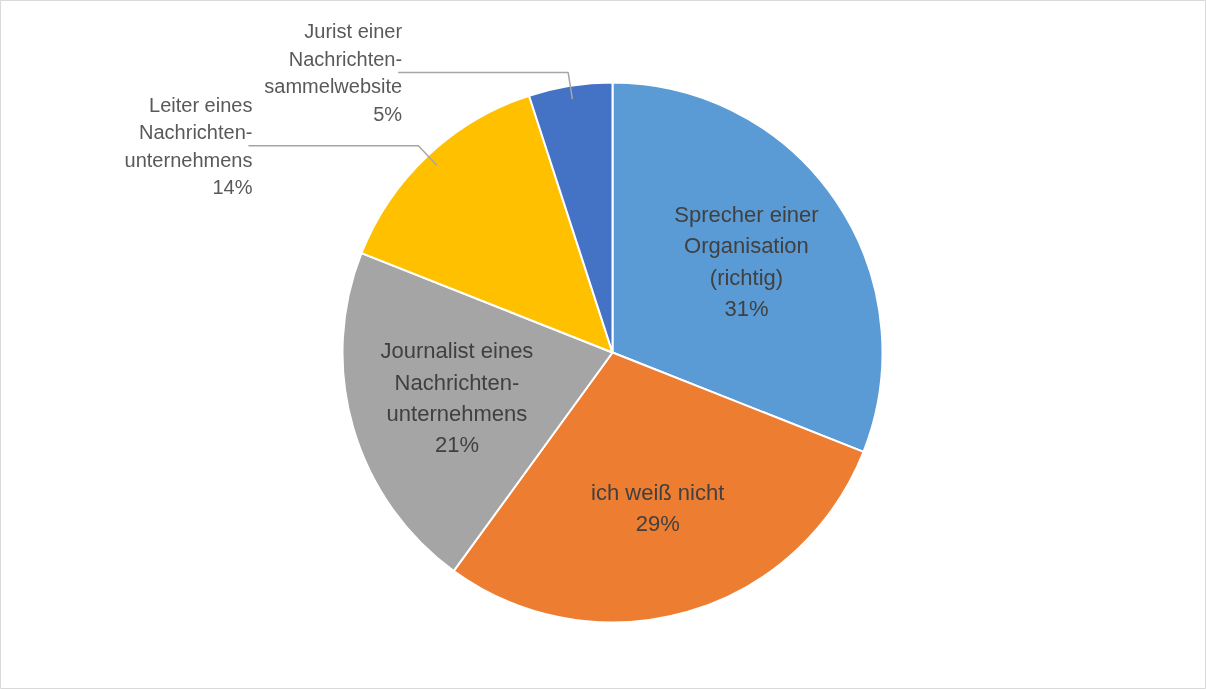 This screenshot has height=689, width=1206. What do you see at coordinates (746, 308) in the screenshot?
I see `data-label: 31%` at bounding box center [746, 308].